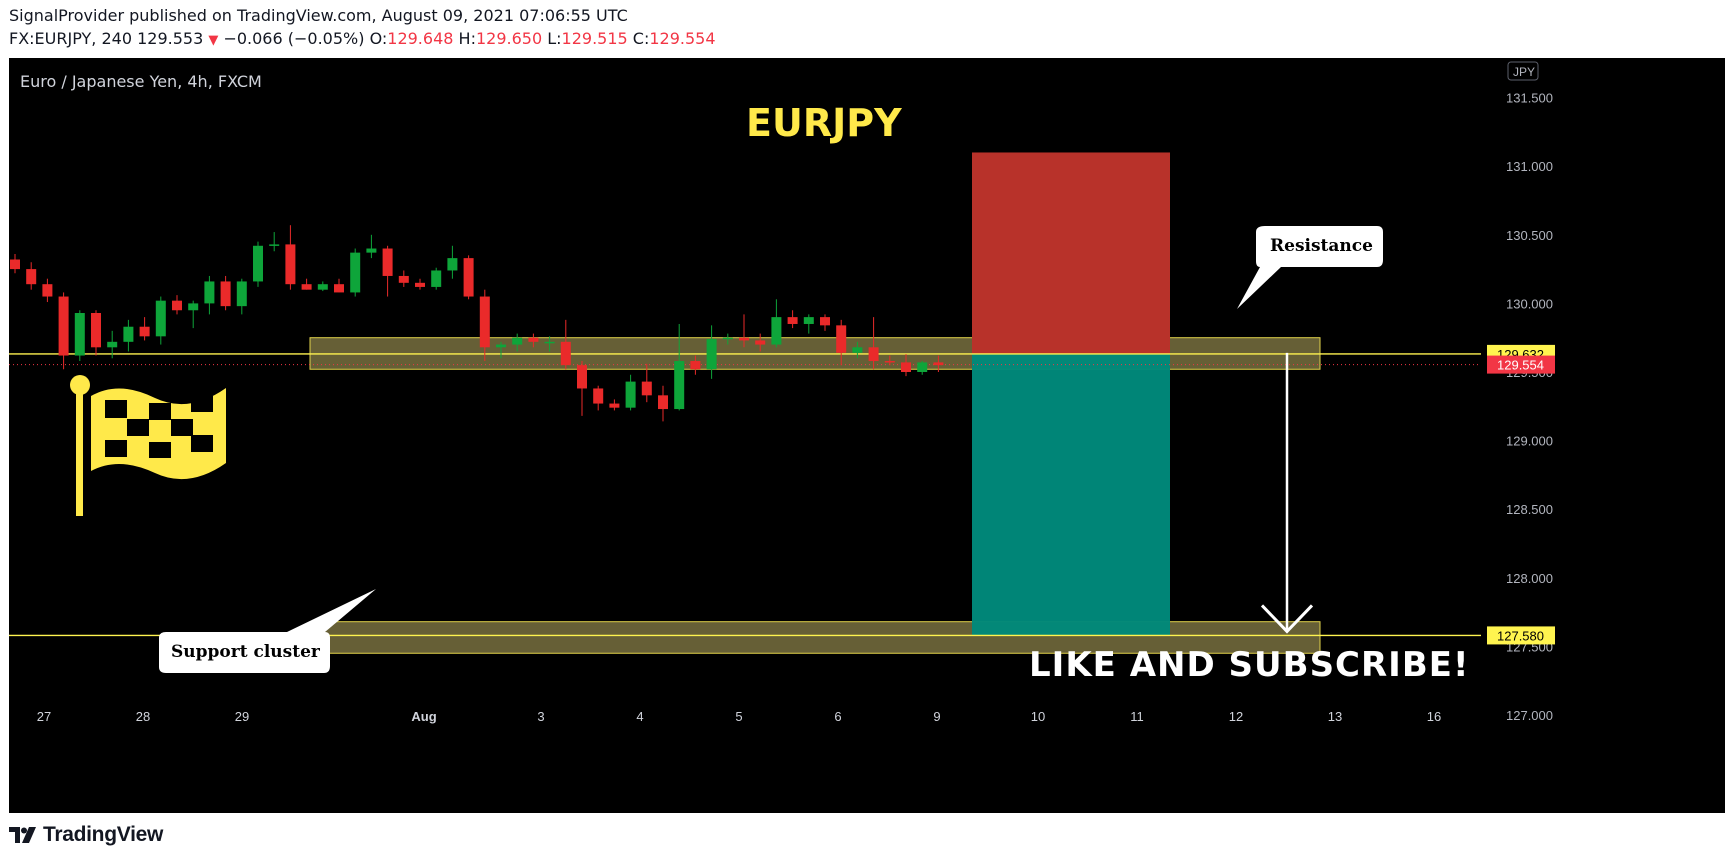  Describe the element at coordinates (246, 652) in the screenshot. I see `support-label: Support cluster` at that location.